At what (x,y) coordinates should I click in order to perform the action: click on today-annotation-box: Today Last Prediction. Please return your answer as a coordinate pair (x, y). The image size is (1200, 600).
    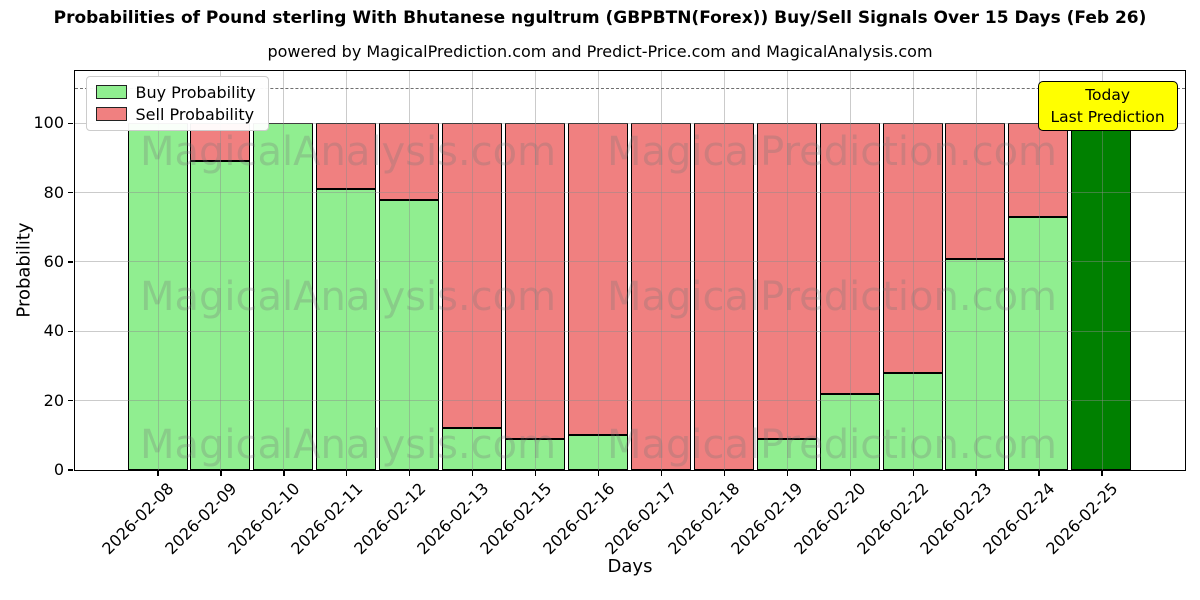
    Looking at the image, I should click on (1107, 105).